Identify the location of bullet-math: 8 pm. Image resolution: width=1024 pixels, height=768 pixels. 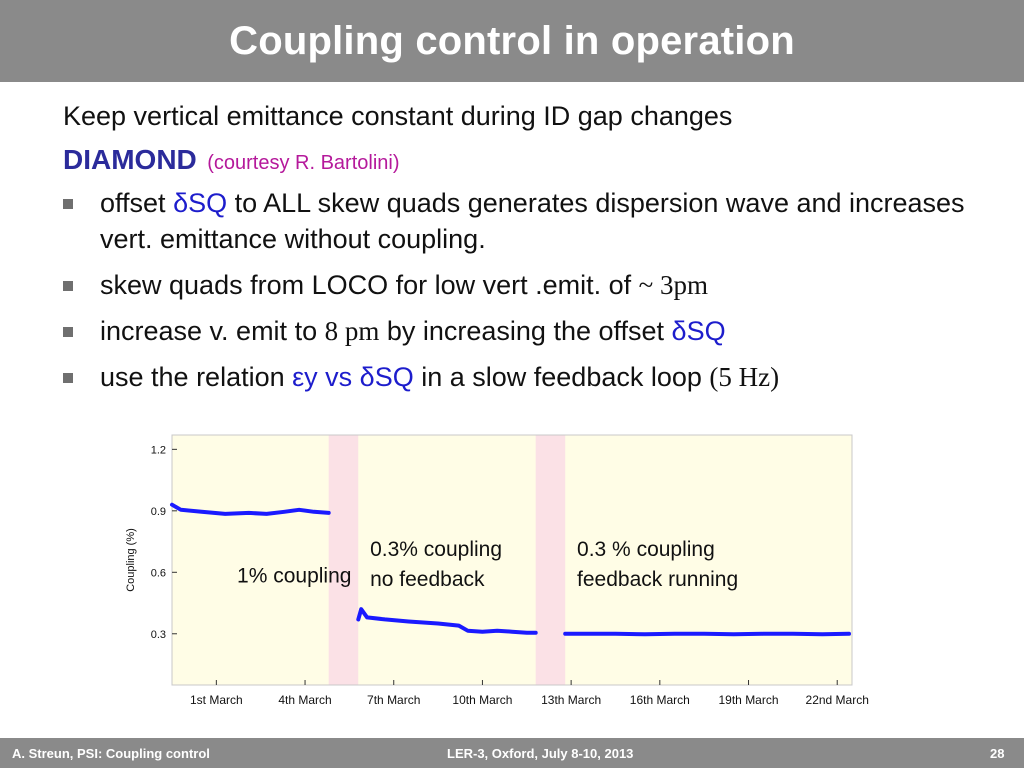
(352, 331).